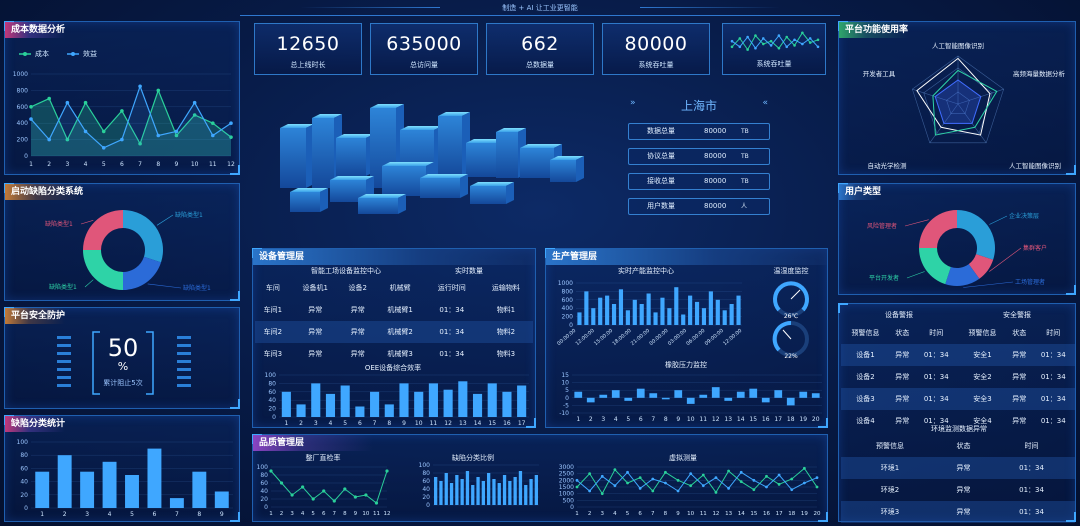 The image size is (1080, 526). I want to click on banner-title: 制造 + AI 让工业更智能, so click(540, 8).